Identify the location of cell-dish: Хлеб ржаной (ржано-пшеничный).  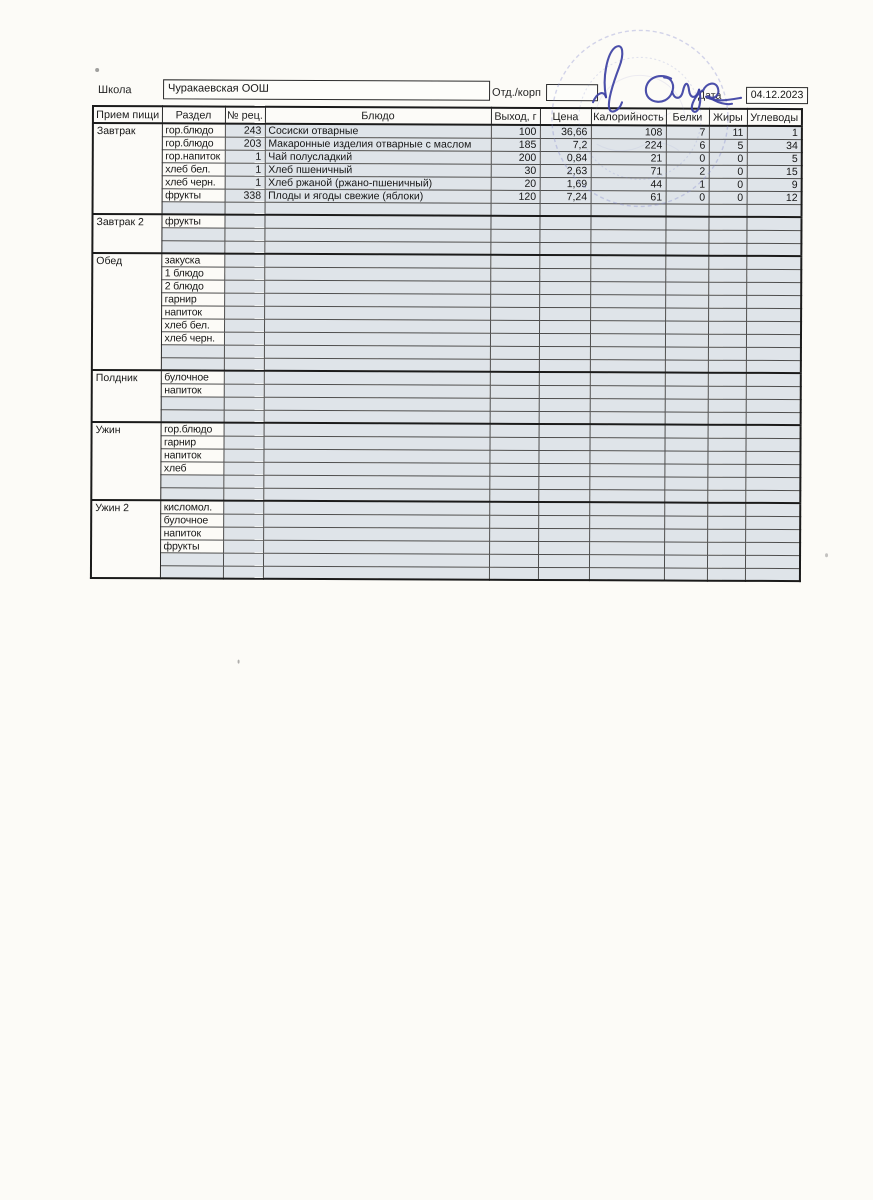
(377, 183).